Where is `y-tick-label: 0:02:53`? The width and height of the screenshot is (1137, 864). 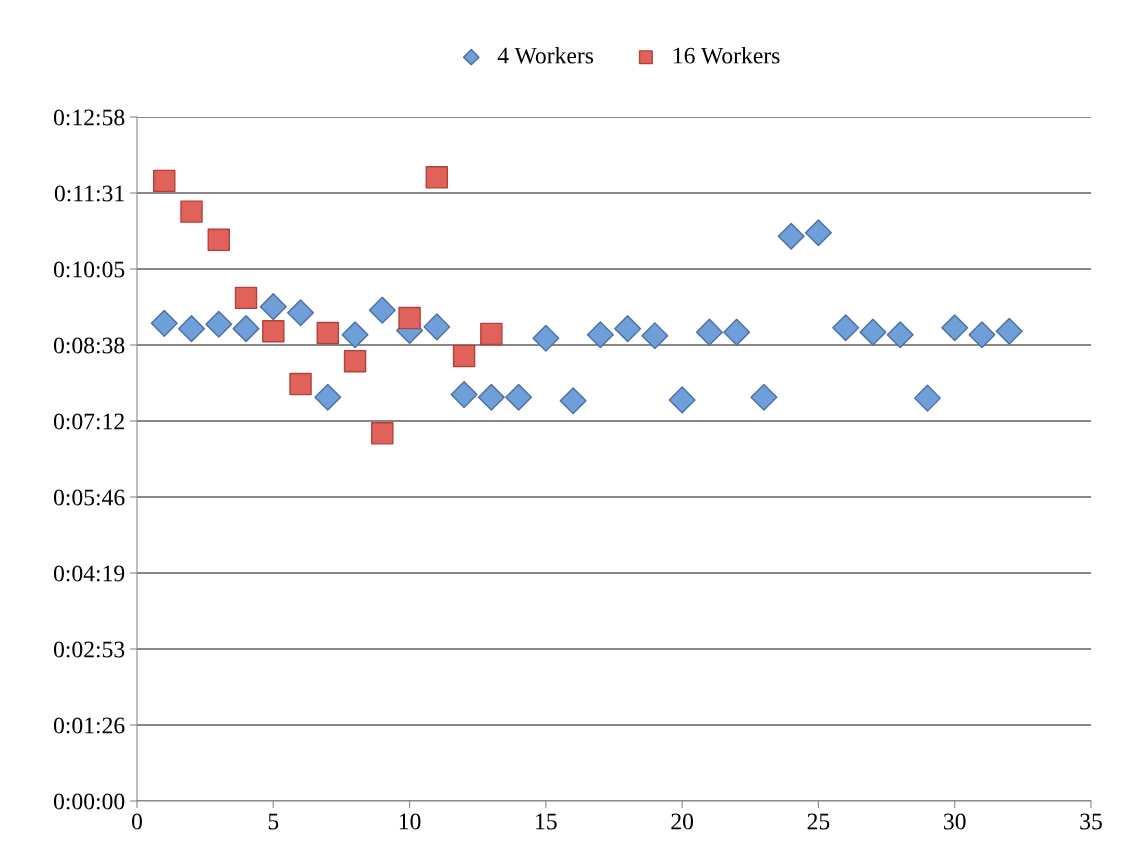 y-tick-label: 0:02:53 is located at coordinates (89, 649).